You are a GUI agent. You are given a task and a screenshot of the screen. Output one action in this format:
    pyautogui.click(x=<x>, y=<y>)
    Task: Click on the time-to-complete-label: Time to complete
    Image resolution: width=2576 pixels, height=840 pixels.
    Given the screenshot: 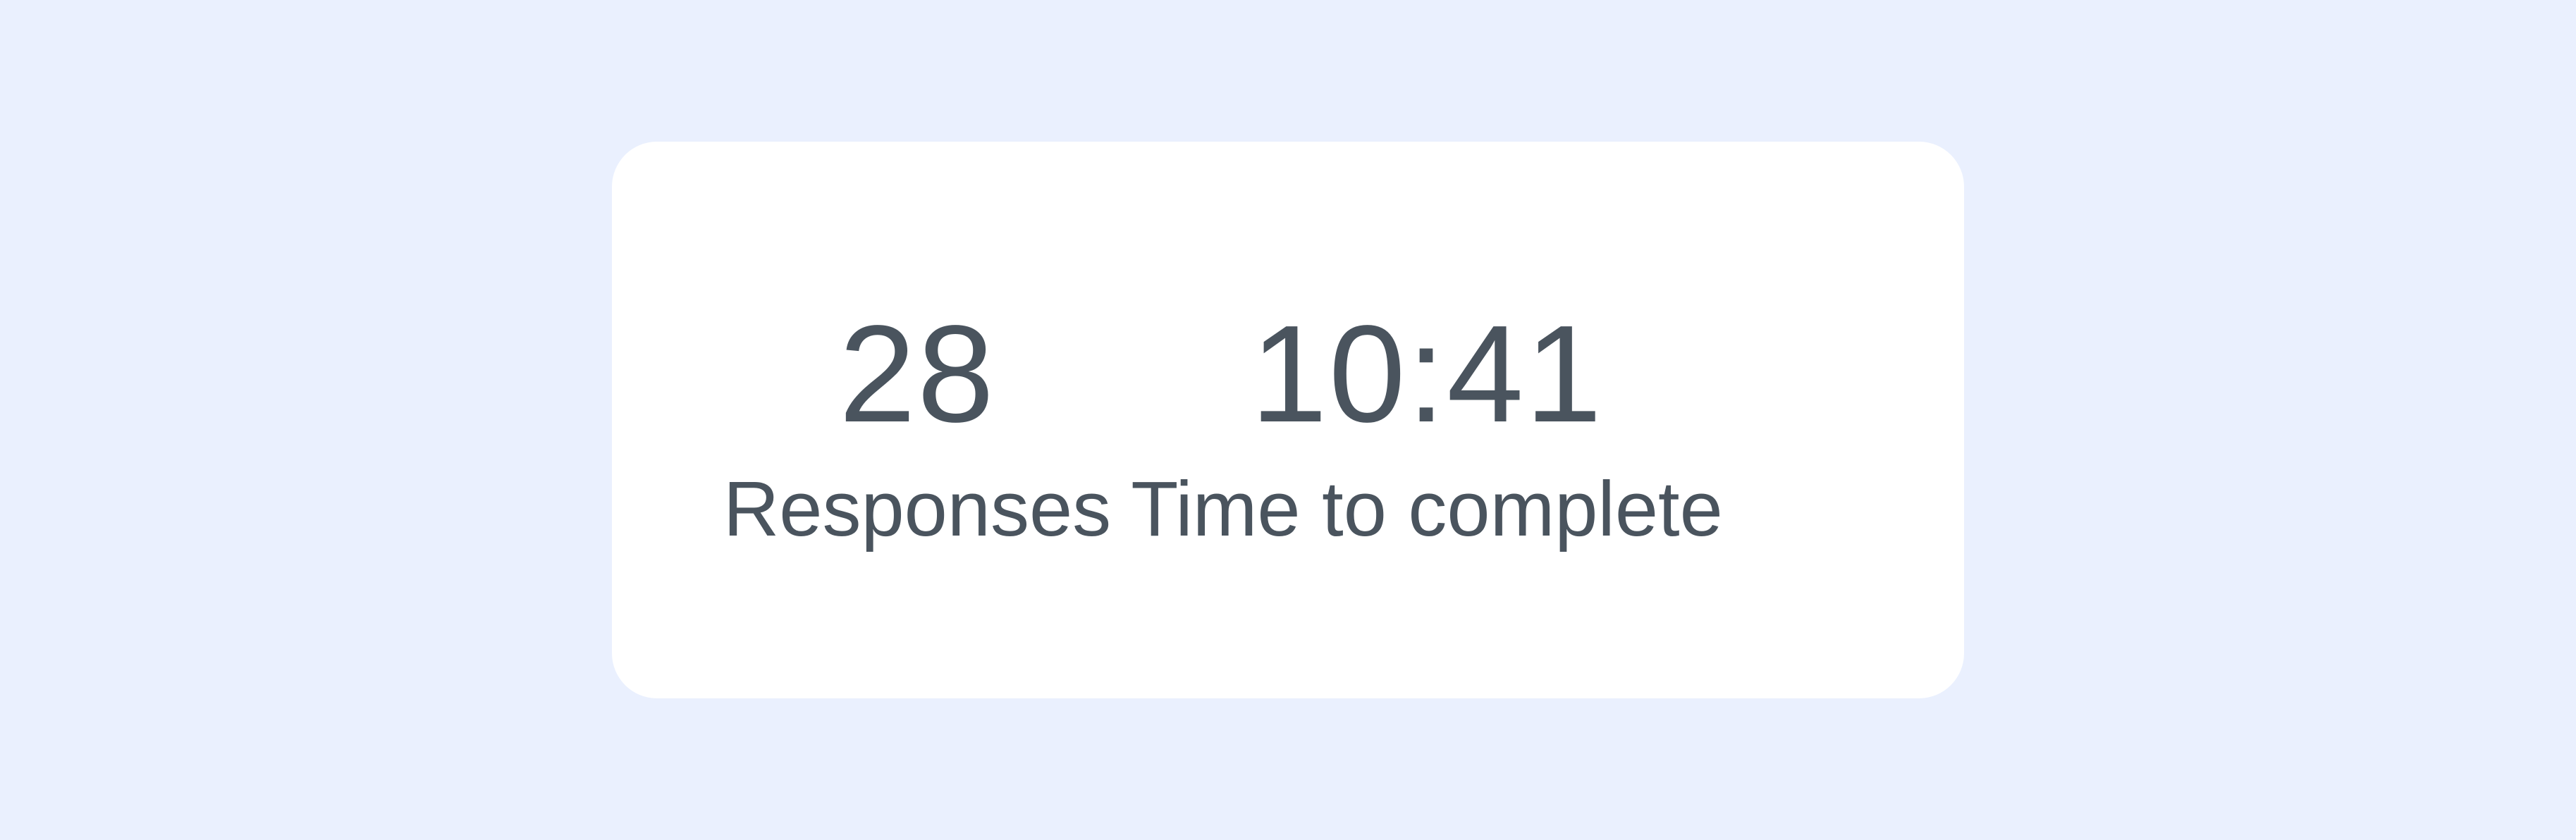 What is the action you would take?
    pyautogui.click(x=1427, y=509)
    